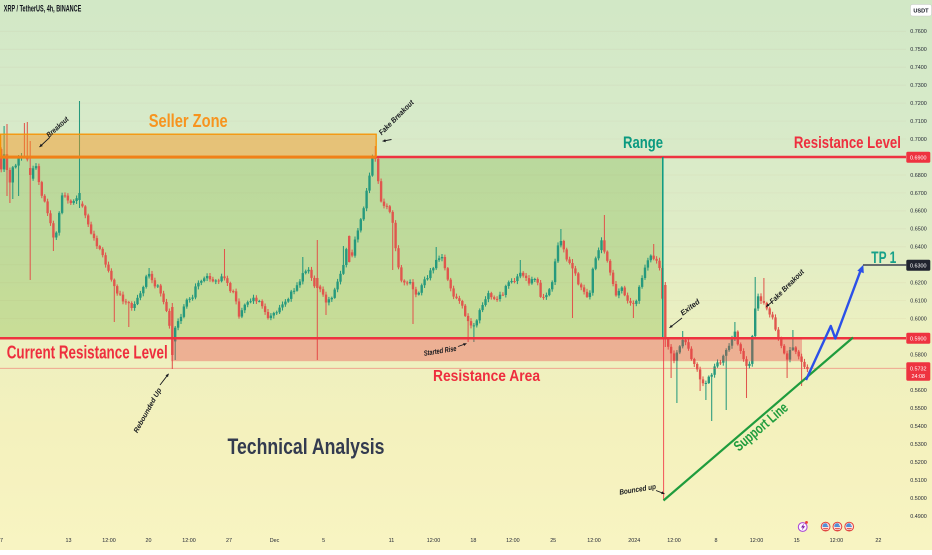 This screenshot has height=555, width=932. What do you see at coordinates (918, 140) in the screenshot?
I see `svg-text: 0.7000` at bounding box center [918, 140].